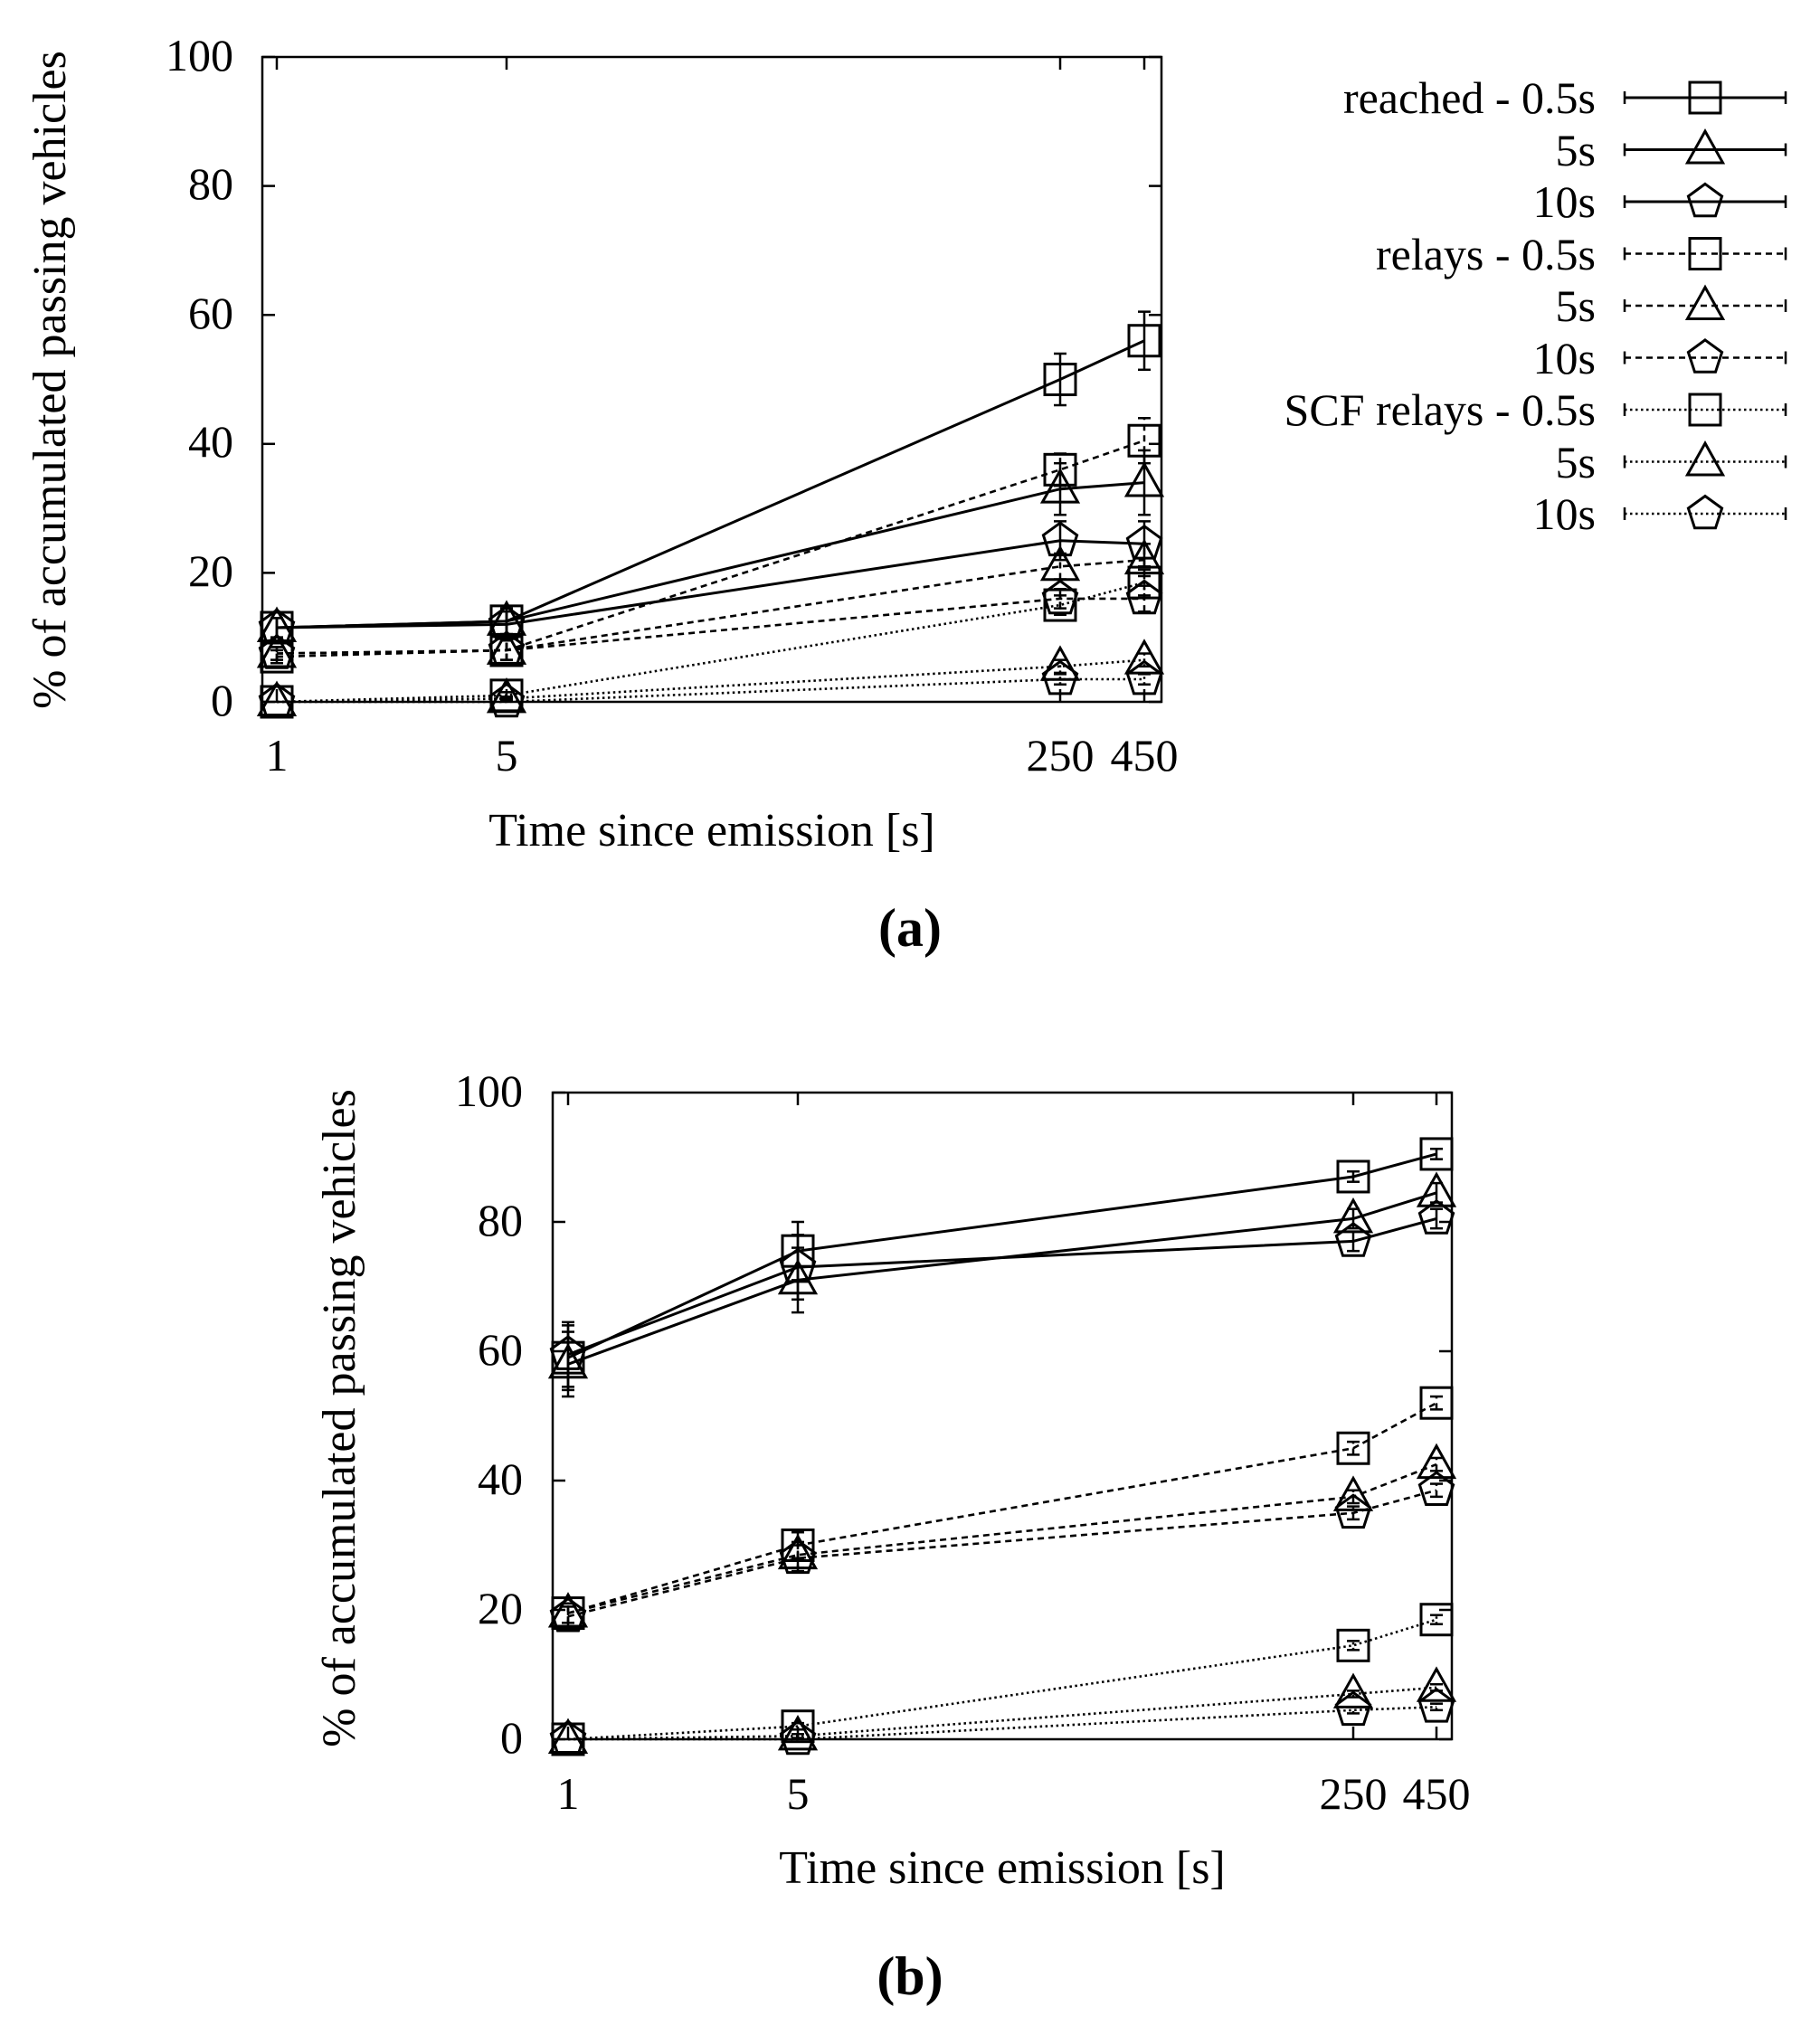 This screenshot has height=2035, width=1820. Describe the element at coordinates (501, 1608) in the screenshot. I see `y-tick-label: 20` at that location.